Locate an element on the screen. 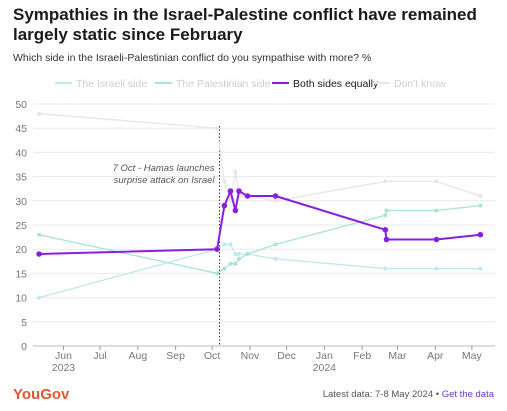 The image size is (507, 411). y-tick-label: 45 is located at coordinates (21, 129).